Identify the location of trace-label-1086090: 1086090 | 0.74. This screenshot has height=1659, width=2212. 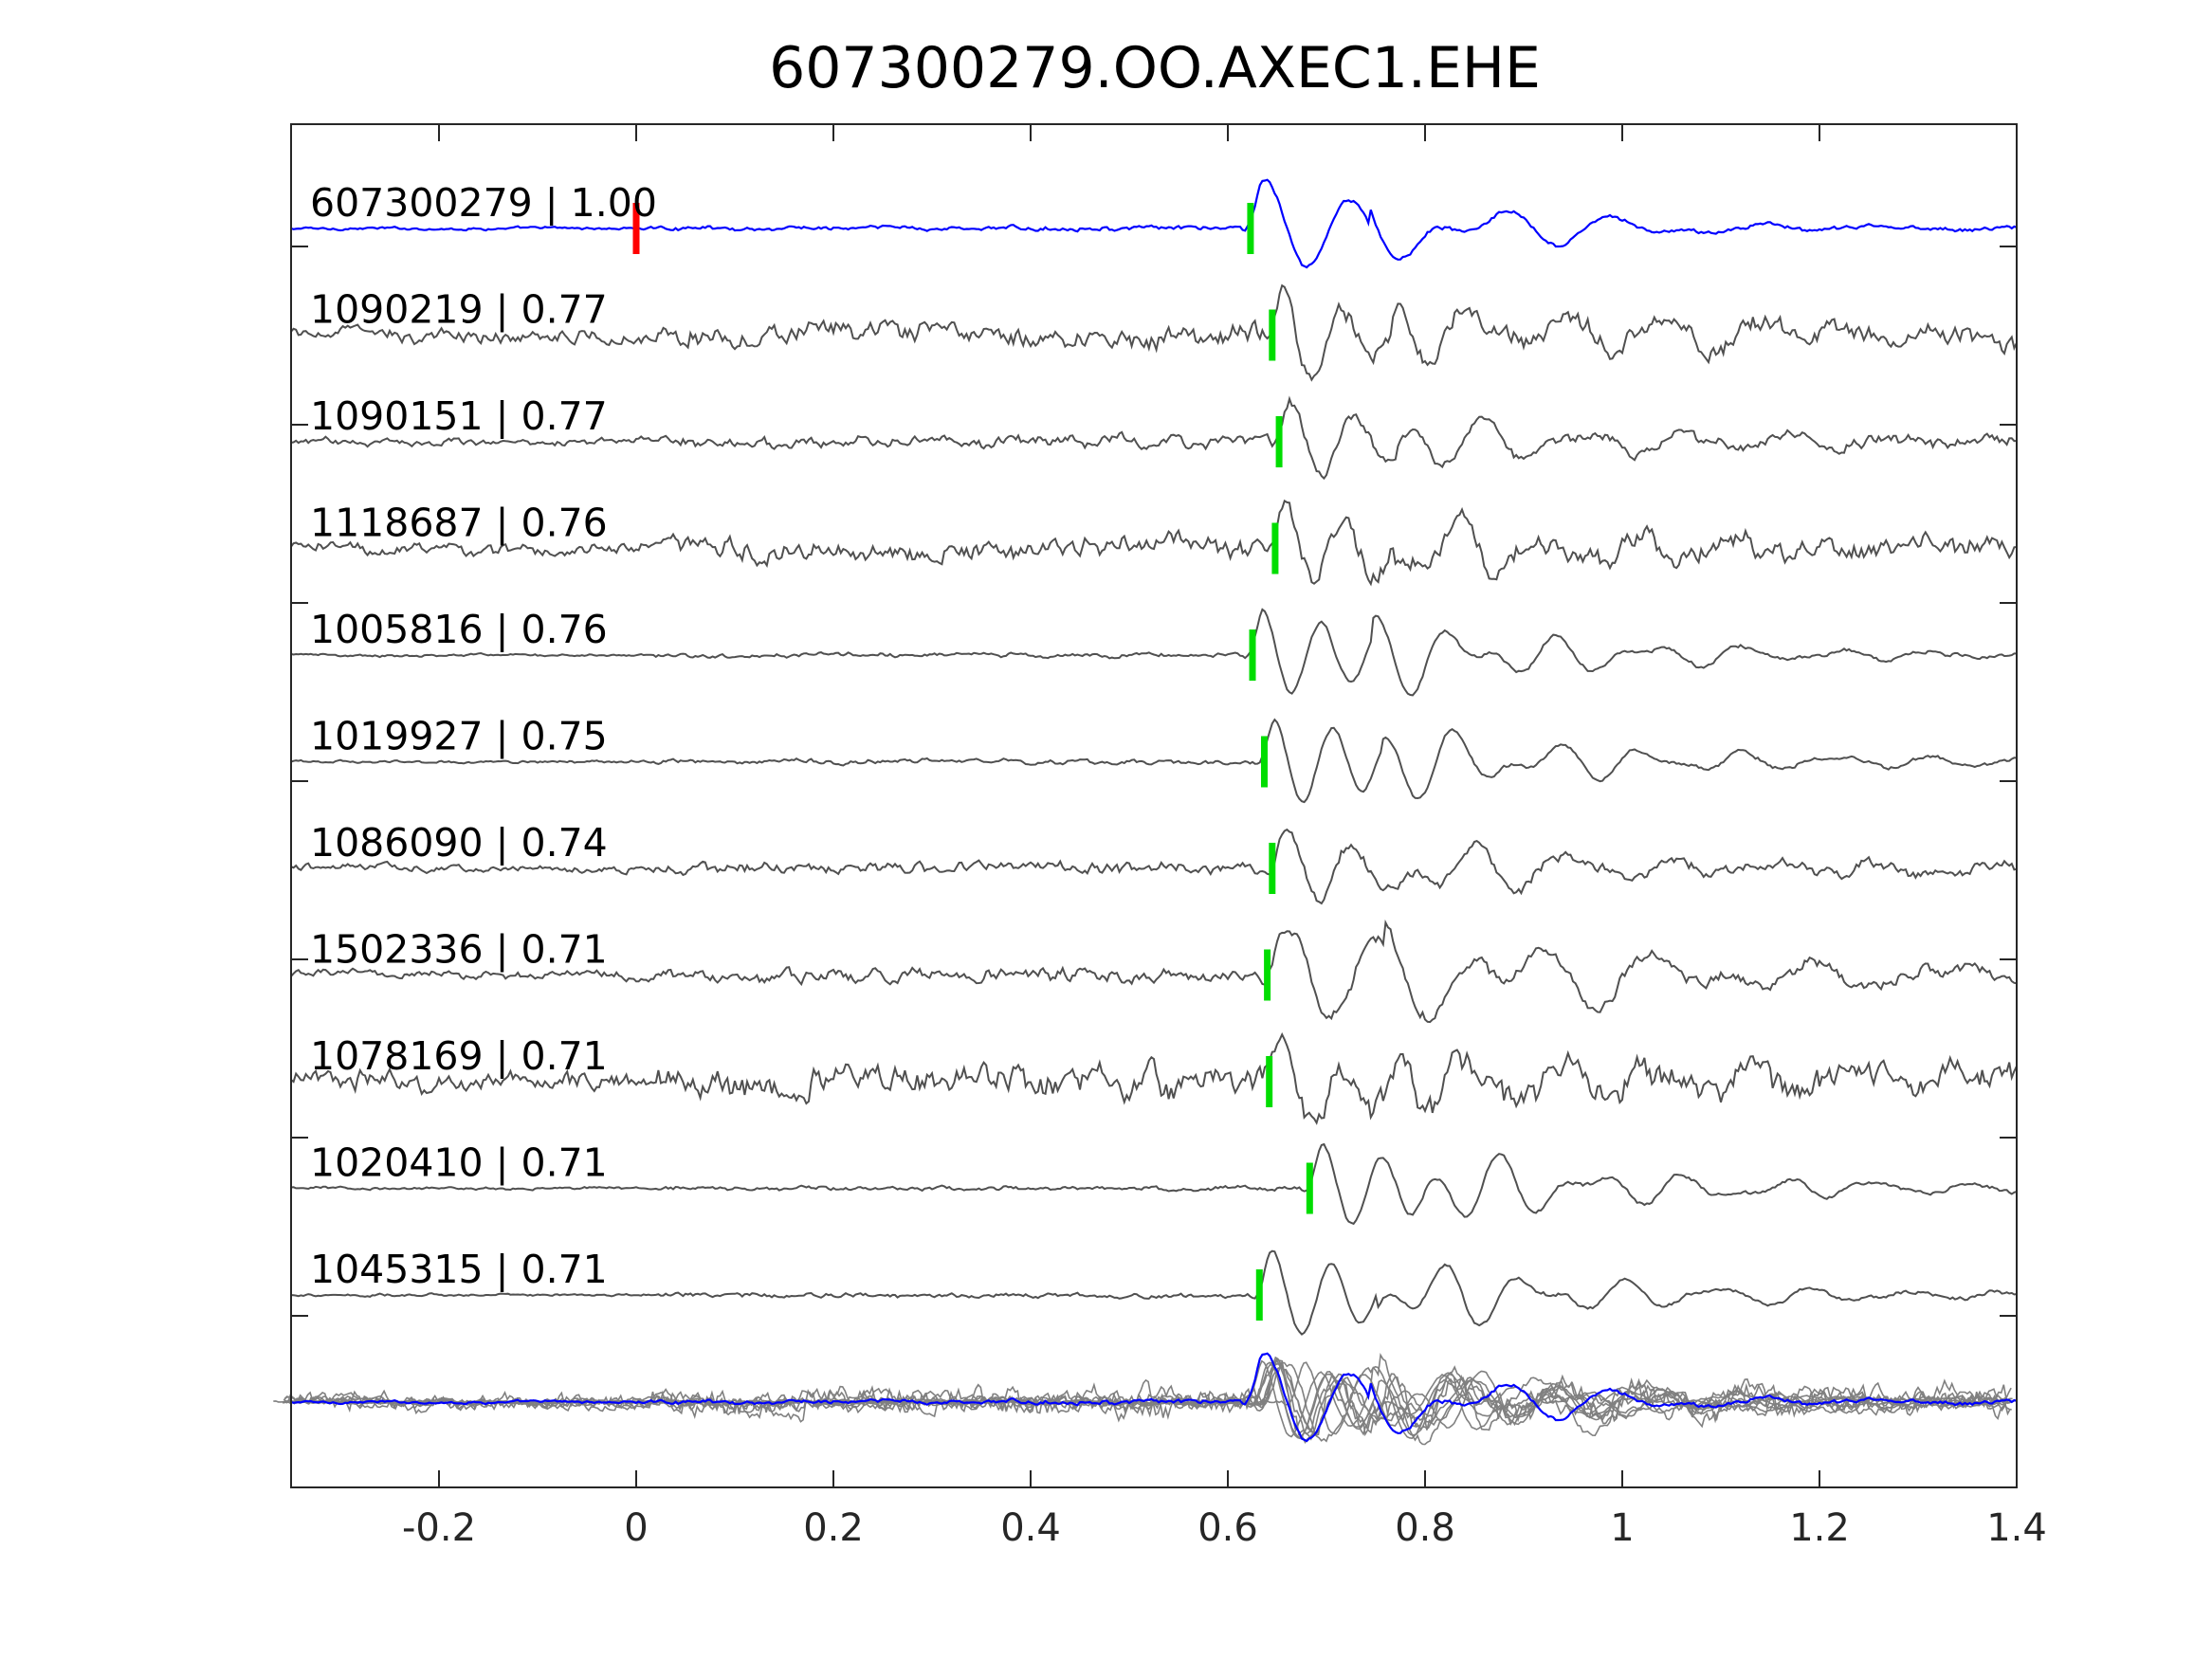
(459, 843).